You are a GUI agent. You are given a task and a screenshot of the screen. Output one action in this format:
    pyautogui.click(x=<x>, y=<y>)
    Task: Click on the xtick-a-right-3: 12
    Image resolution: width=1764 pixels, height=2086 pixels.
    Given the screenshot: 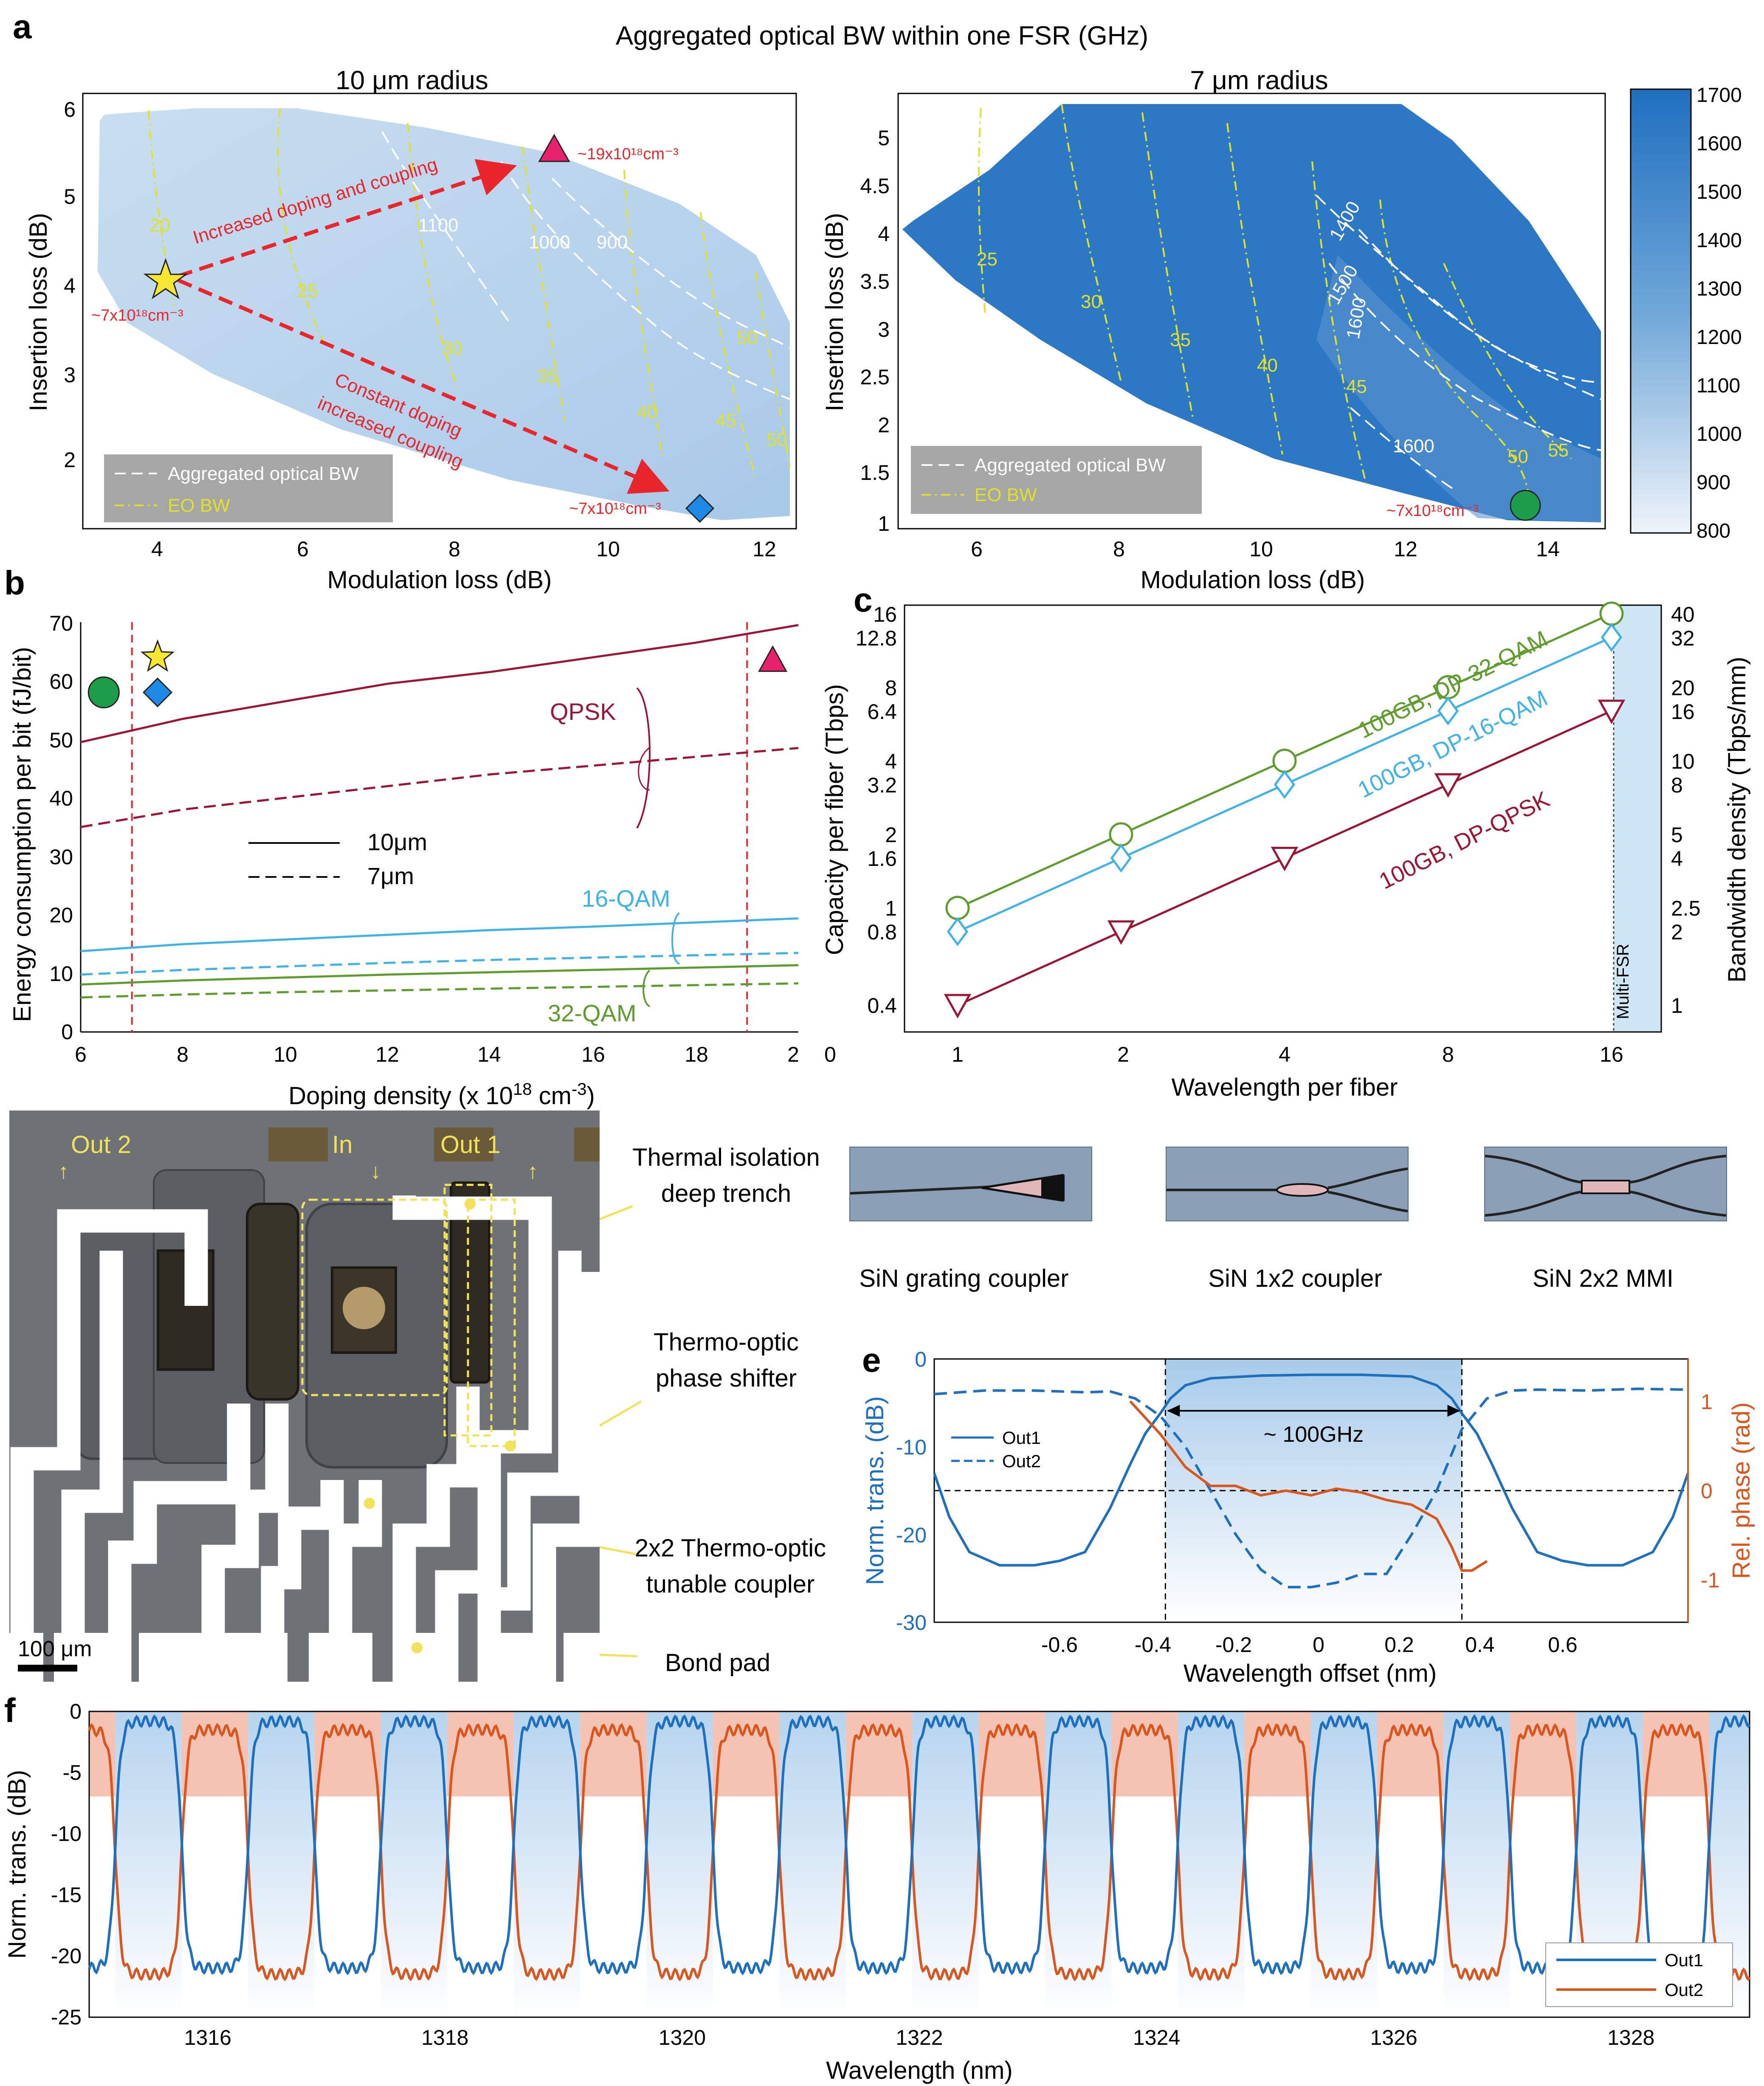 What is the action you would take?
    pyautogui.click(x=1405, y=549)
    